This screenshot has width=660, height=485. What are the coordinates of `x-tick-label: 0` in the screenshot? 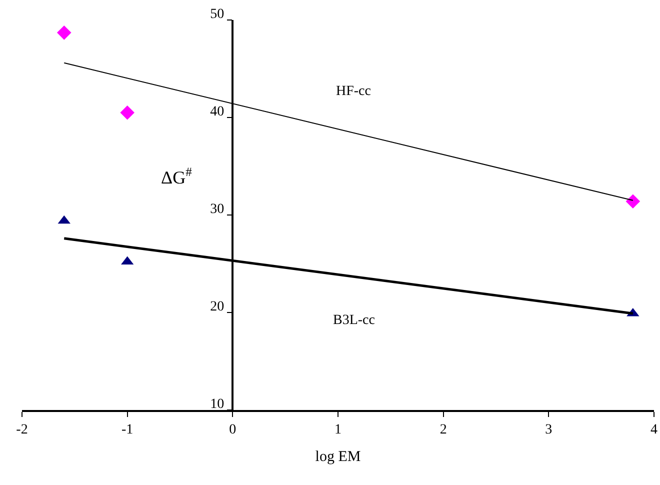 It's located at (232, 430).